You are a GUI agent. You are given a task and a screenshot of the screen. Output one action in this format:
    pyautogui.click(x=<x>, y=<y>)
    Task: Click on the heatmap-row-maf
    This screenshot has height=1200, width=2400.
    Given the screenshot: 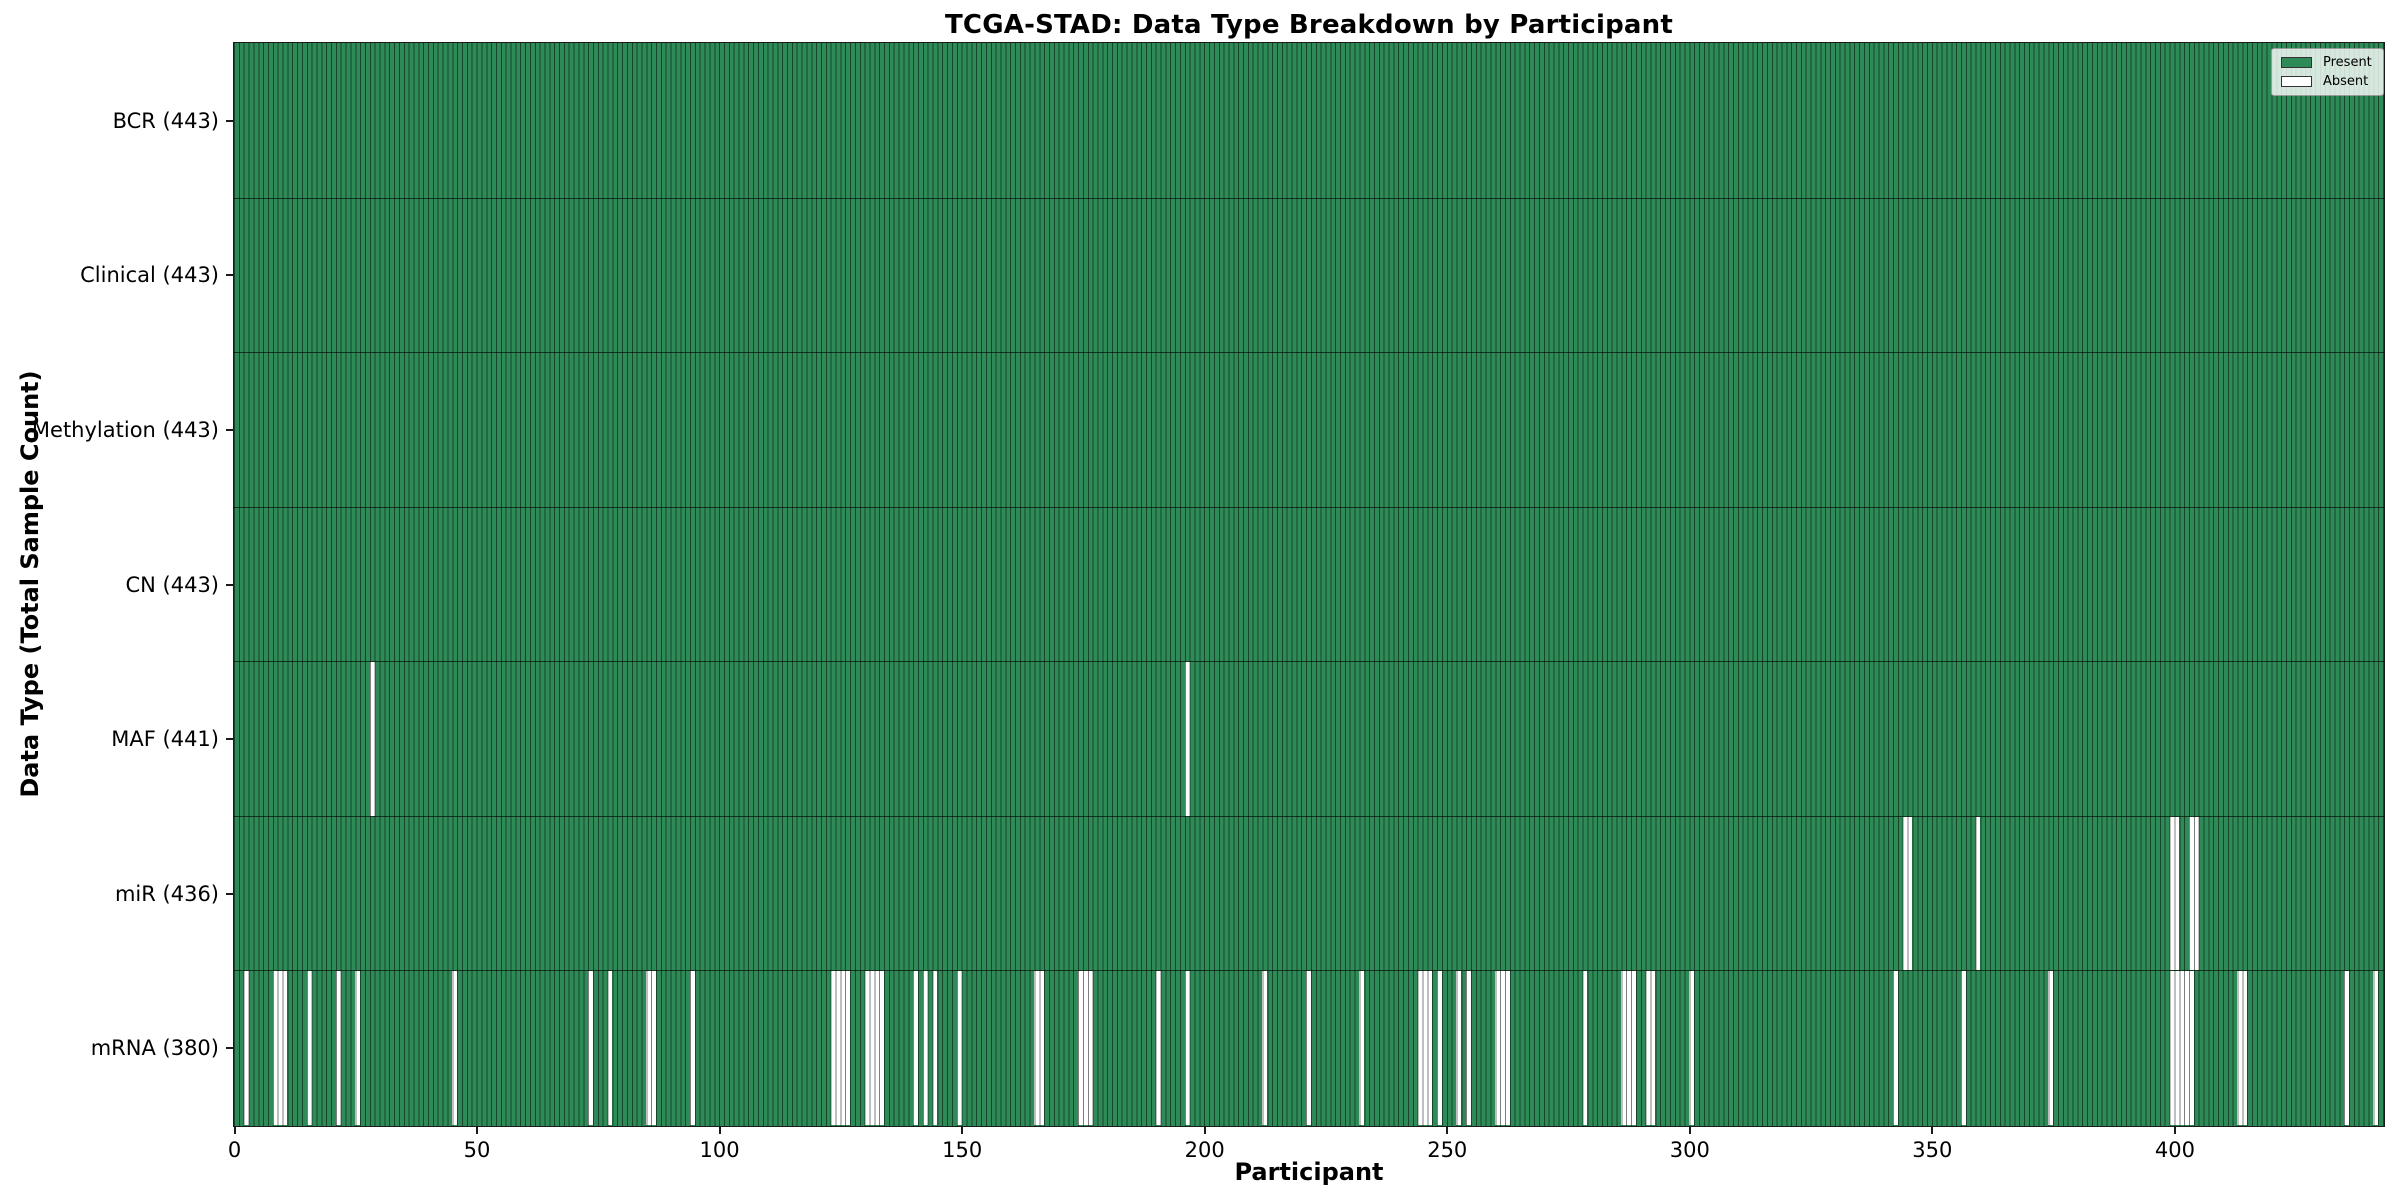 What is the action you would take?
    pyautogui.click(x=1309, y=738)
    